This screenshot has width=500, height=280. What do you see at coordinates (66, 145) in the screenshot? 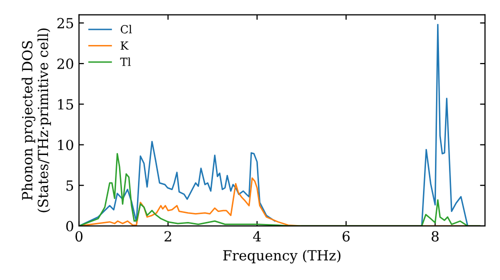
I see `y-tick-label: 10` at bounding box center [66, 145].